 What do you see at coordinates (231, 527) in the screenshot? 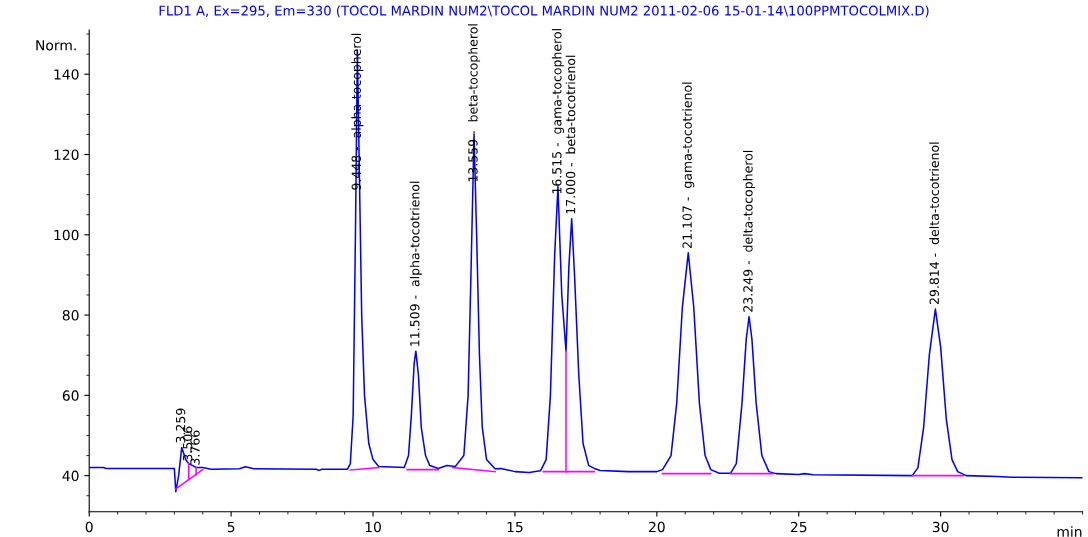
I see `x-tick-label: 5` at bounding box center [231, 527].